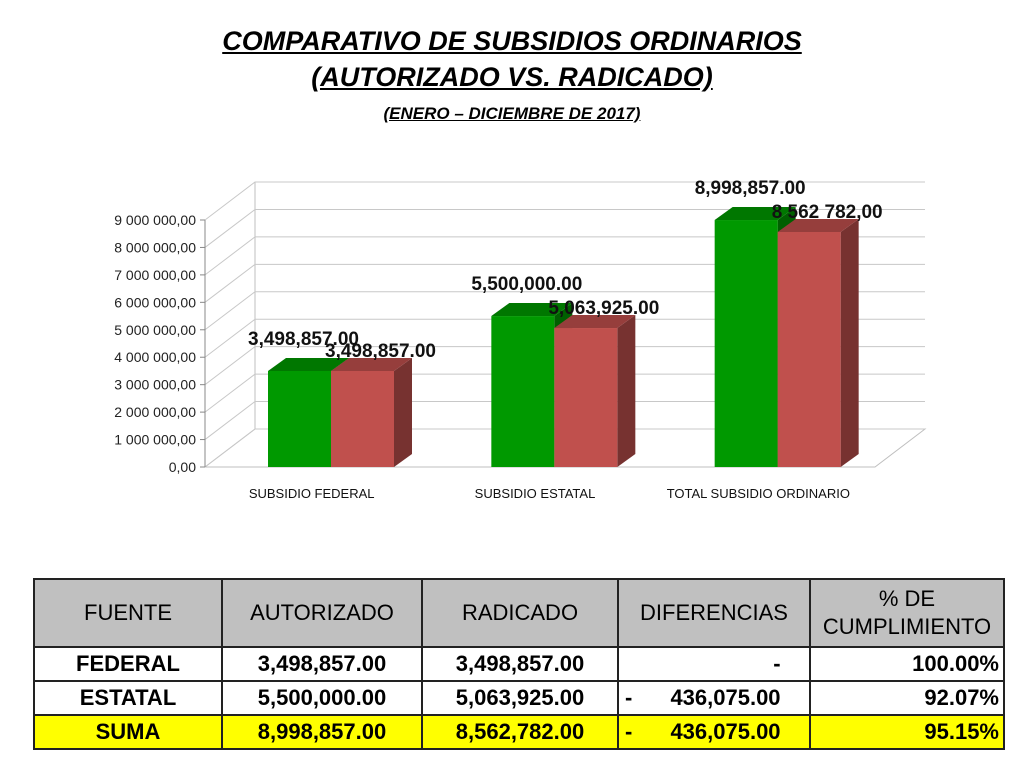 Image resolution: width=1024 pixels, height=768 pixels. I want to click on header-autorizado: AUTORIZADO, so click(322, 613).